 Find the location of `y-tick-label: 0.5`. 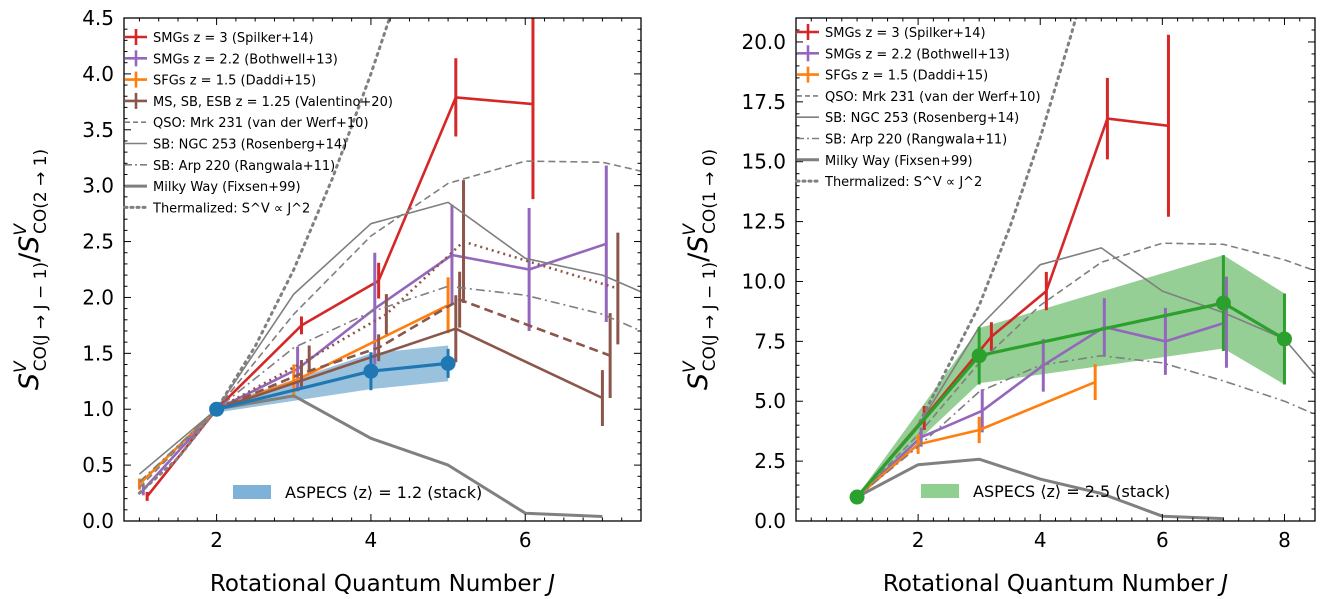

y-tick-label: 0.5 is located at coordinates (98, 465).